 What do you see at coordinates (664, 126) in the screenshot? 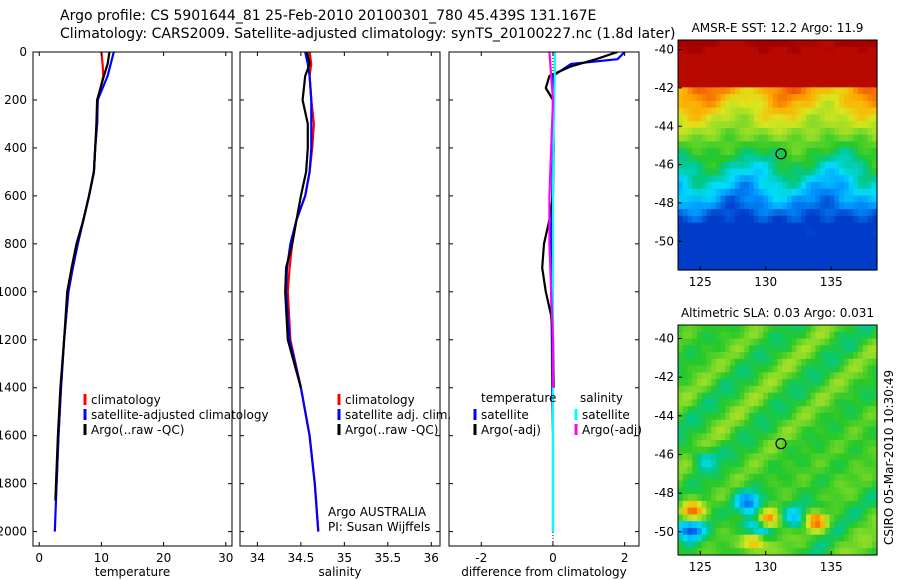
I see `sst-map-ytick-label-2: -44` at bounding box center [664, 126].